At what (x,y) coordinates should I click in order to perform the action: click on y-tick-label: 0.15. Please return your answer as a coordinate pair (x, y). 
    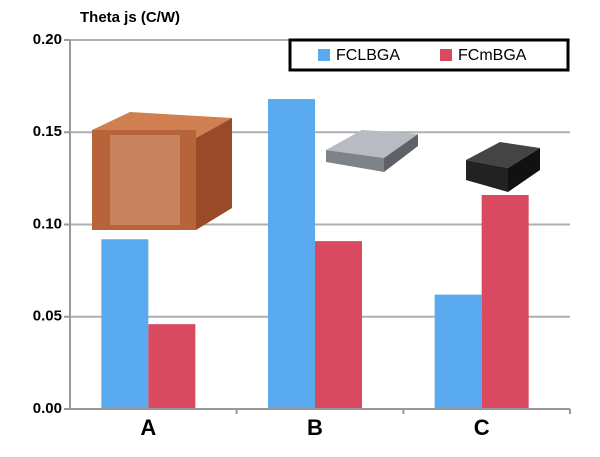
    Looking at the image, I should click on (47, 131).